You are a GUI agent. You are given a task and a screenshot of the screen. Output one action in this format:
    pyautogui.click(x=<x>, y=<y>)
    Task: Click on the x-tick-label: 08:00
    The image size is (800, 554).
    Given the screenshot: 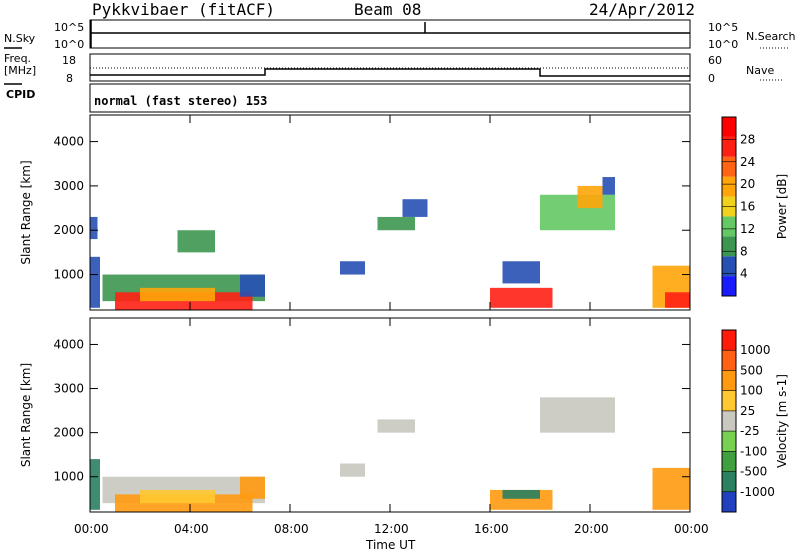 What is the action you would take?
    pyautogui.click(x=291, y=529)
    